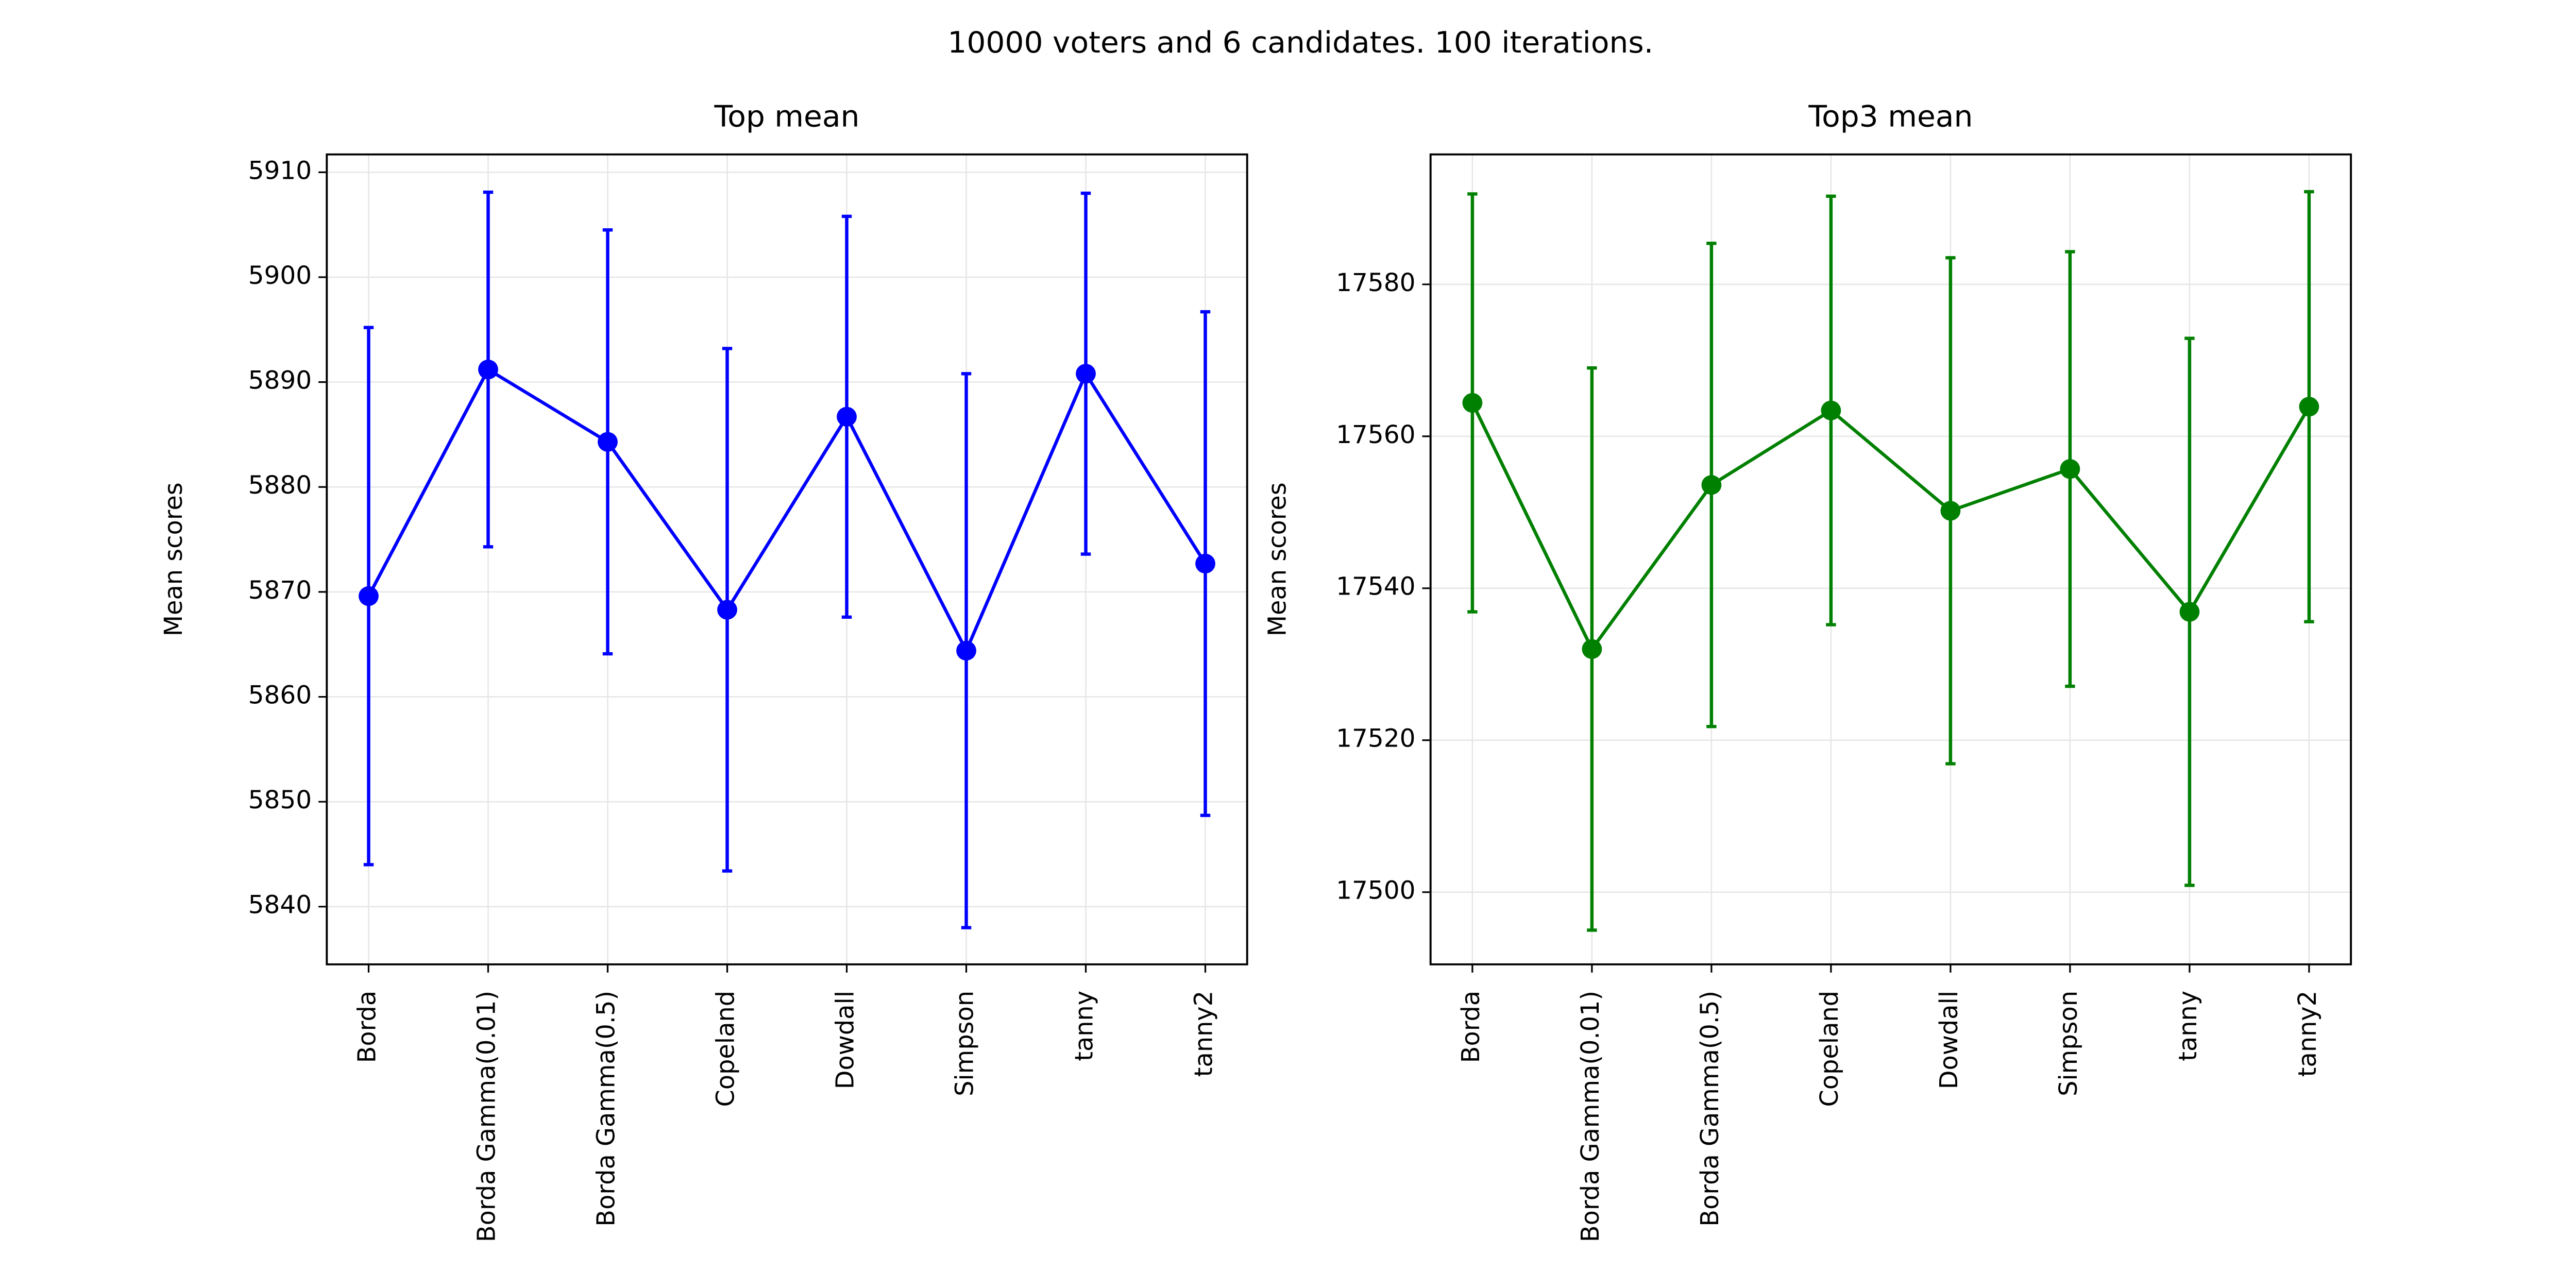 The image size is (2576, 1288). What do you see at coordinates (1375, 890) in the screenshot?
I see `y-tick-label: 17500` at bounding box center [1375, 890].